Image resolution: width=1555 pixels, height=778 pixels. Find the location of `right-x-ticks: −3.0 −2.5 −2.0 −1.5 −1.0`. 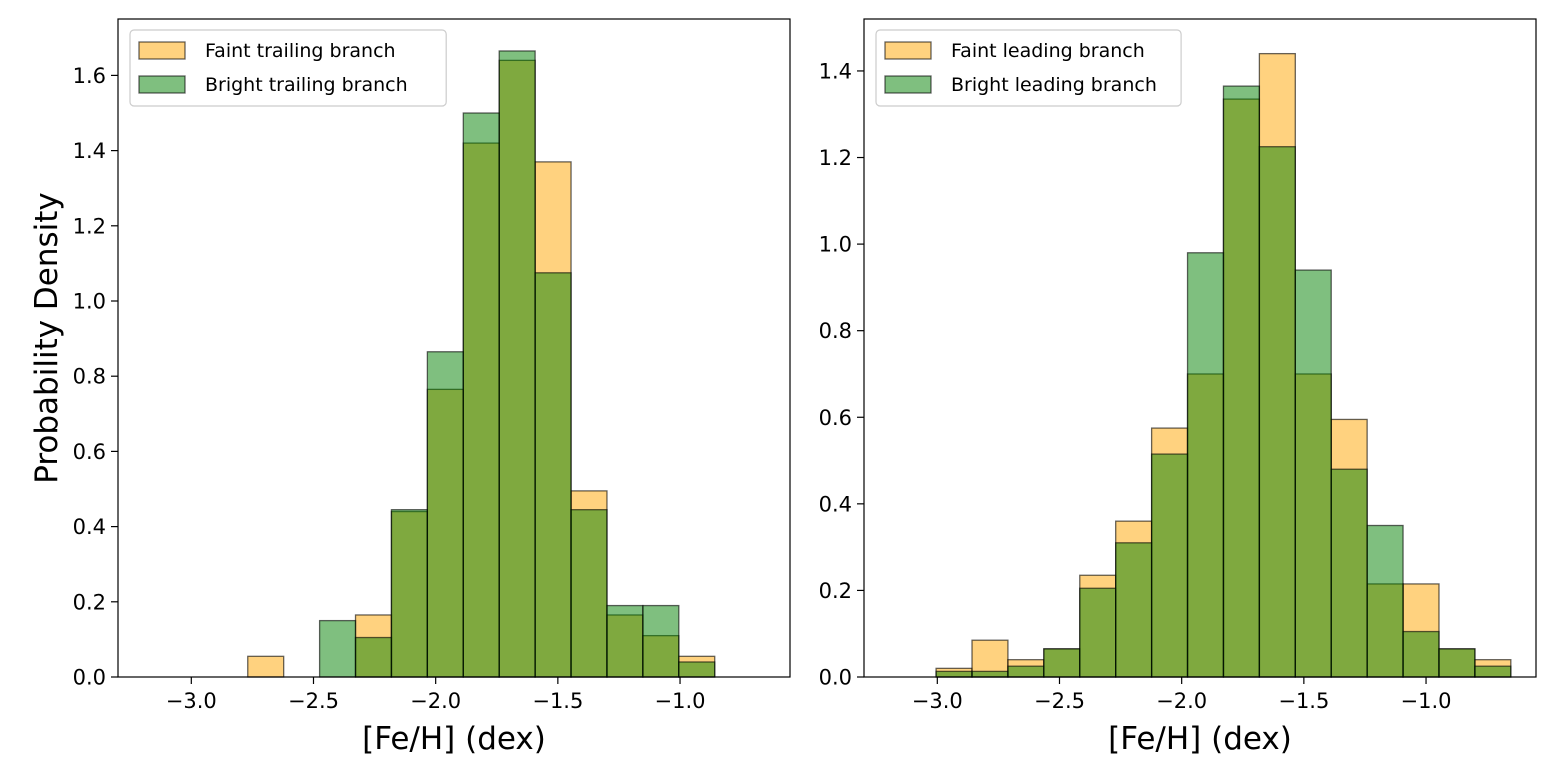

right-x-ticks: −3.0 −2.5 −2.0 −1.5 −1.0 is located at coordinates (1182, 695).